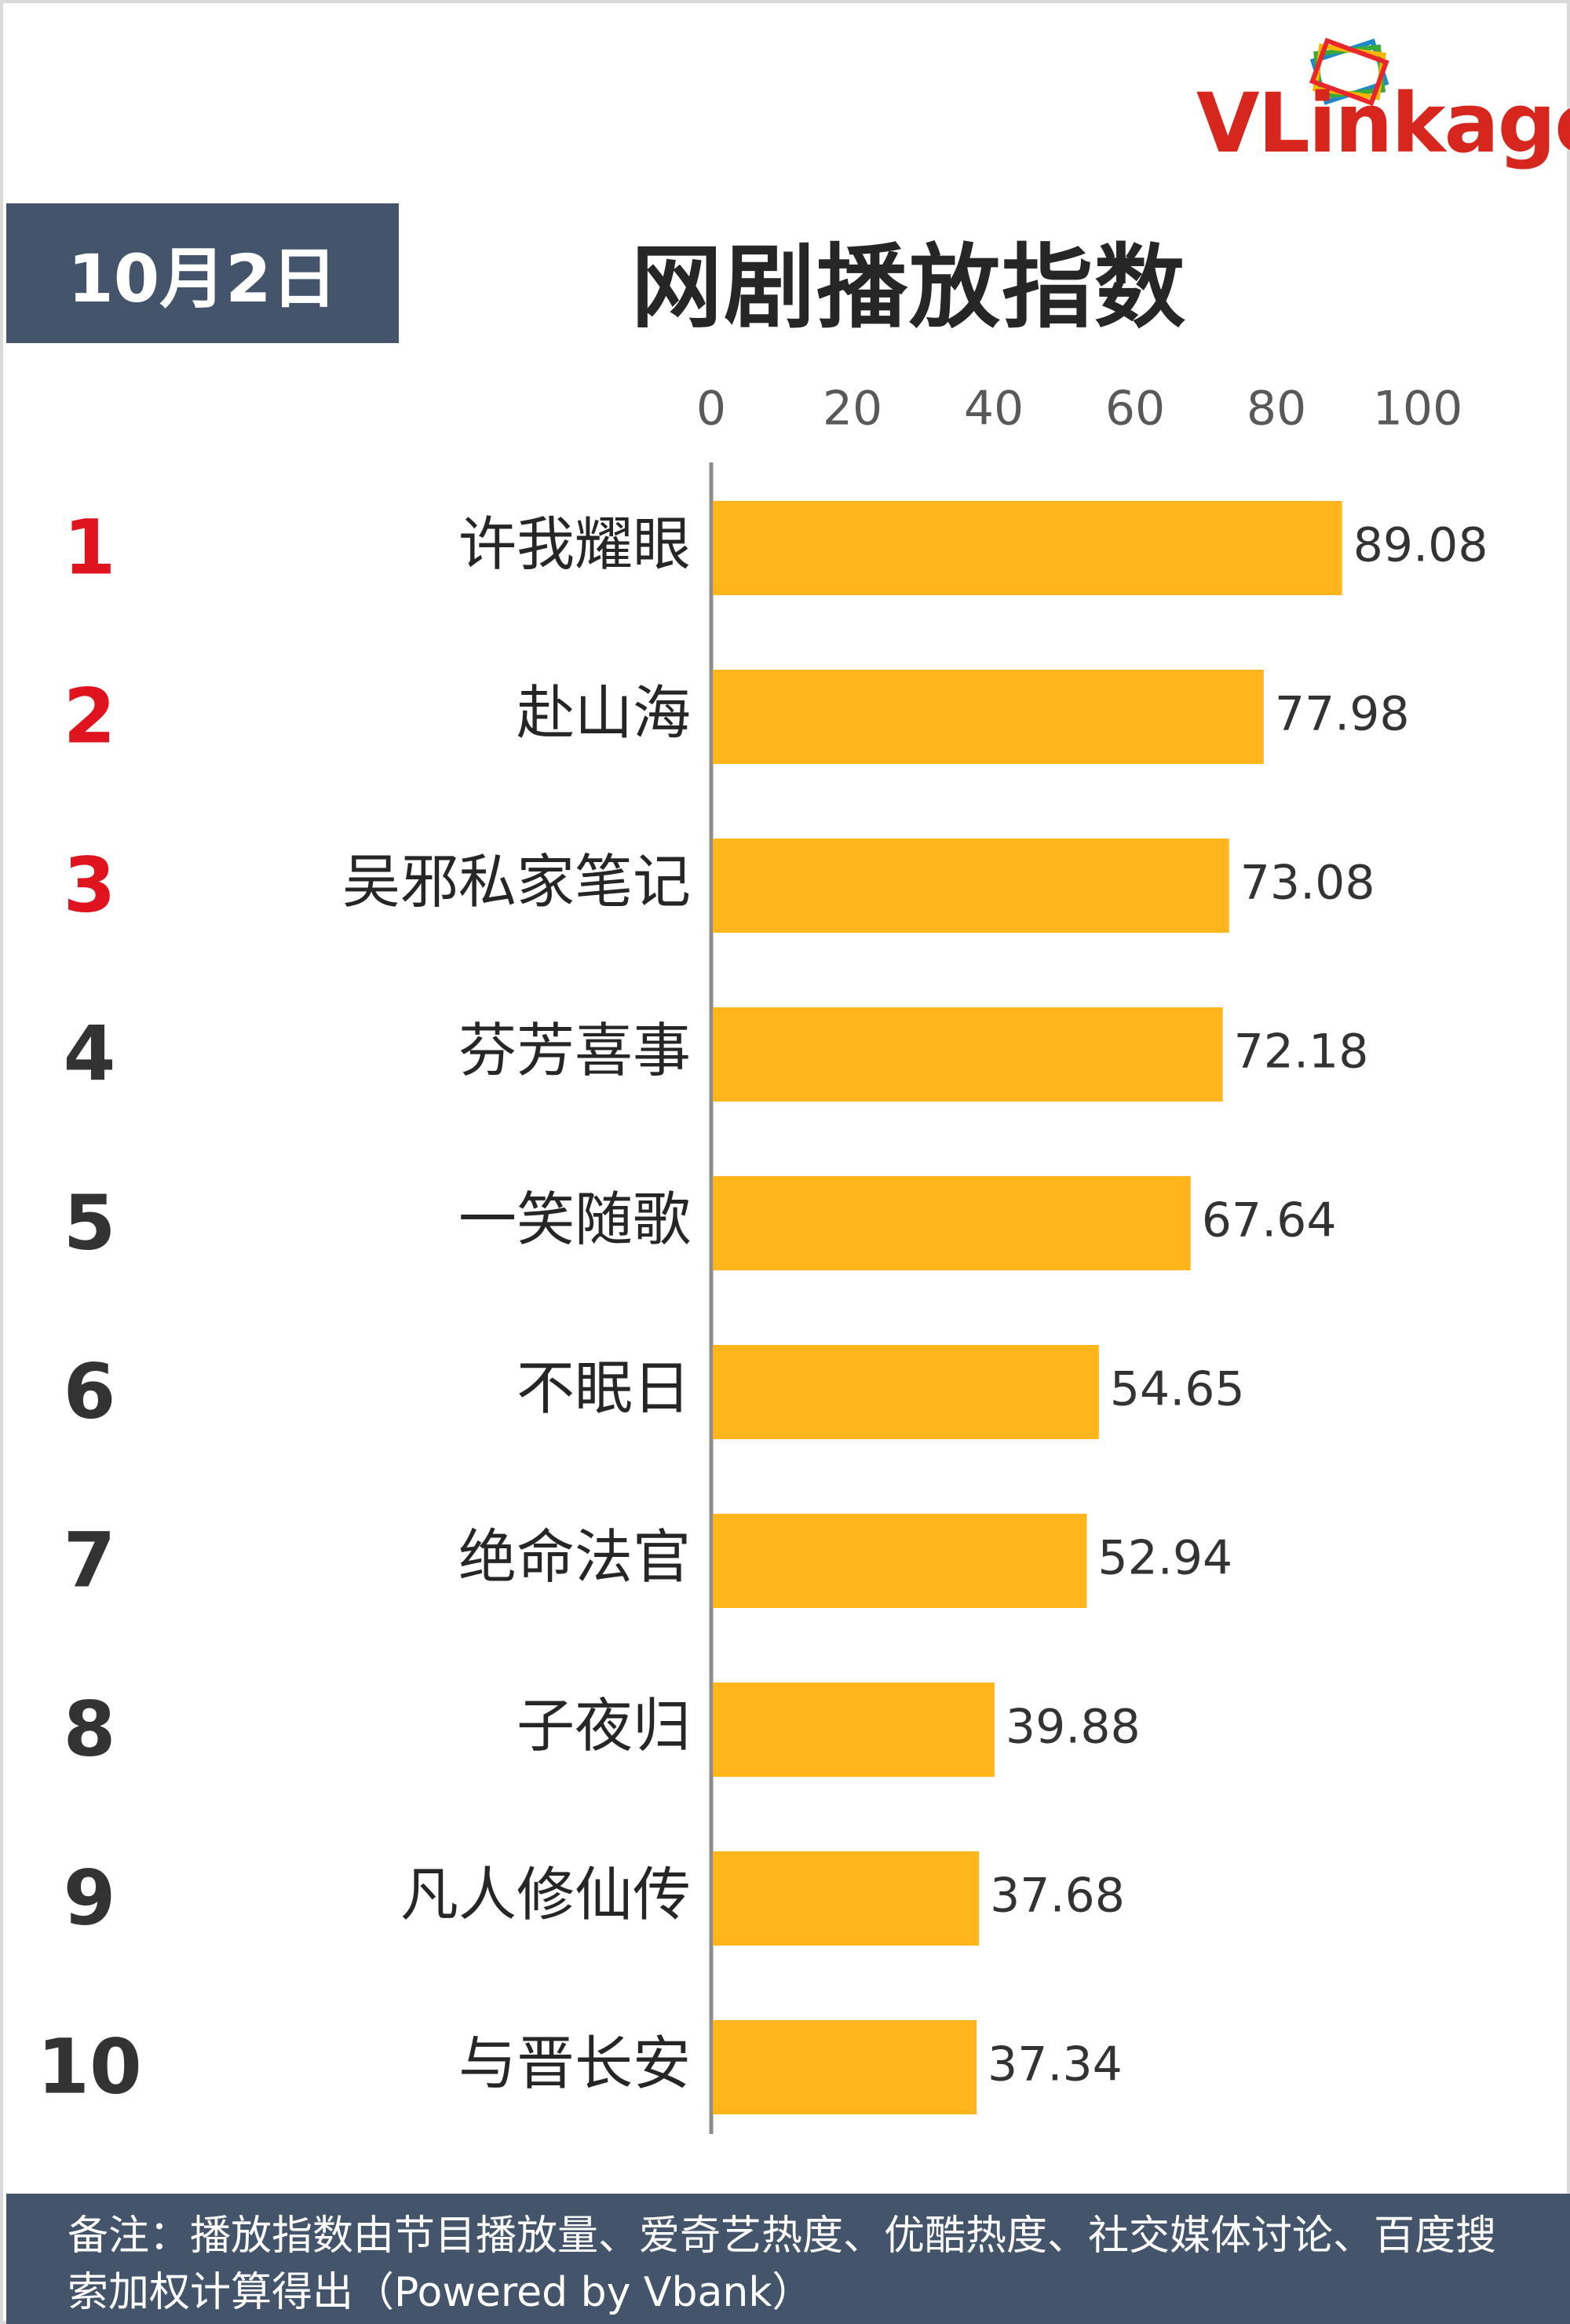 The image size is (1570, 2324). I want to click on rank-label: 6, so click(90, 1391).